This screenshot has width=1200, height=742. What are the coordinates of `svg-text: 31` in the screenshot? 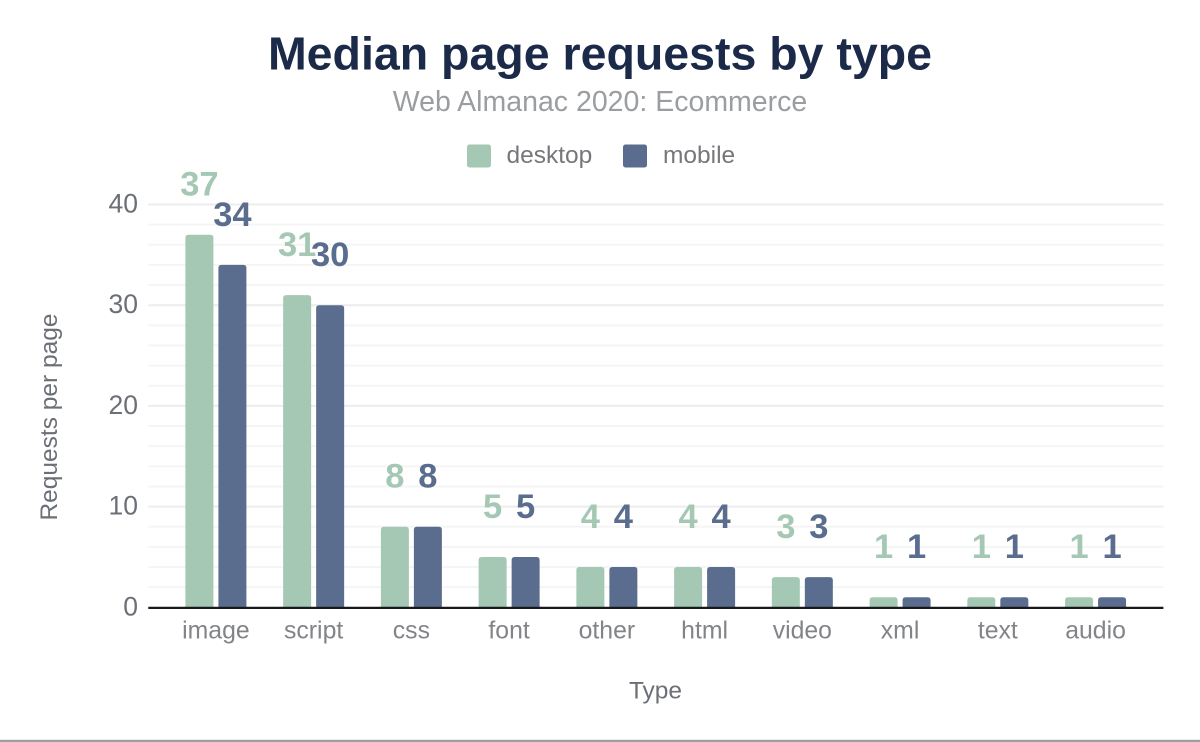 It's located at (297, 245).